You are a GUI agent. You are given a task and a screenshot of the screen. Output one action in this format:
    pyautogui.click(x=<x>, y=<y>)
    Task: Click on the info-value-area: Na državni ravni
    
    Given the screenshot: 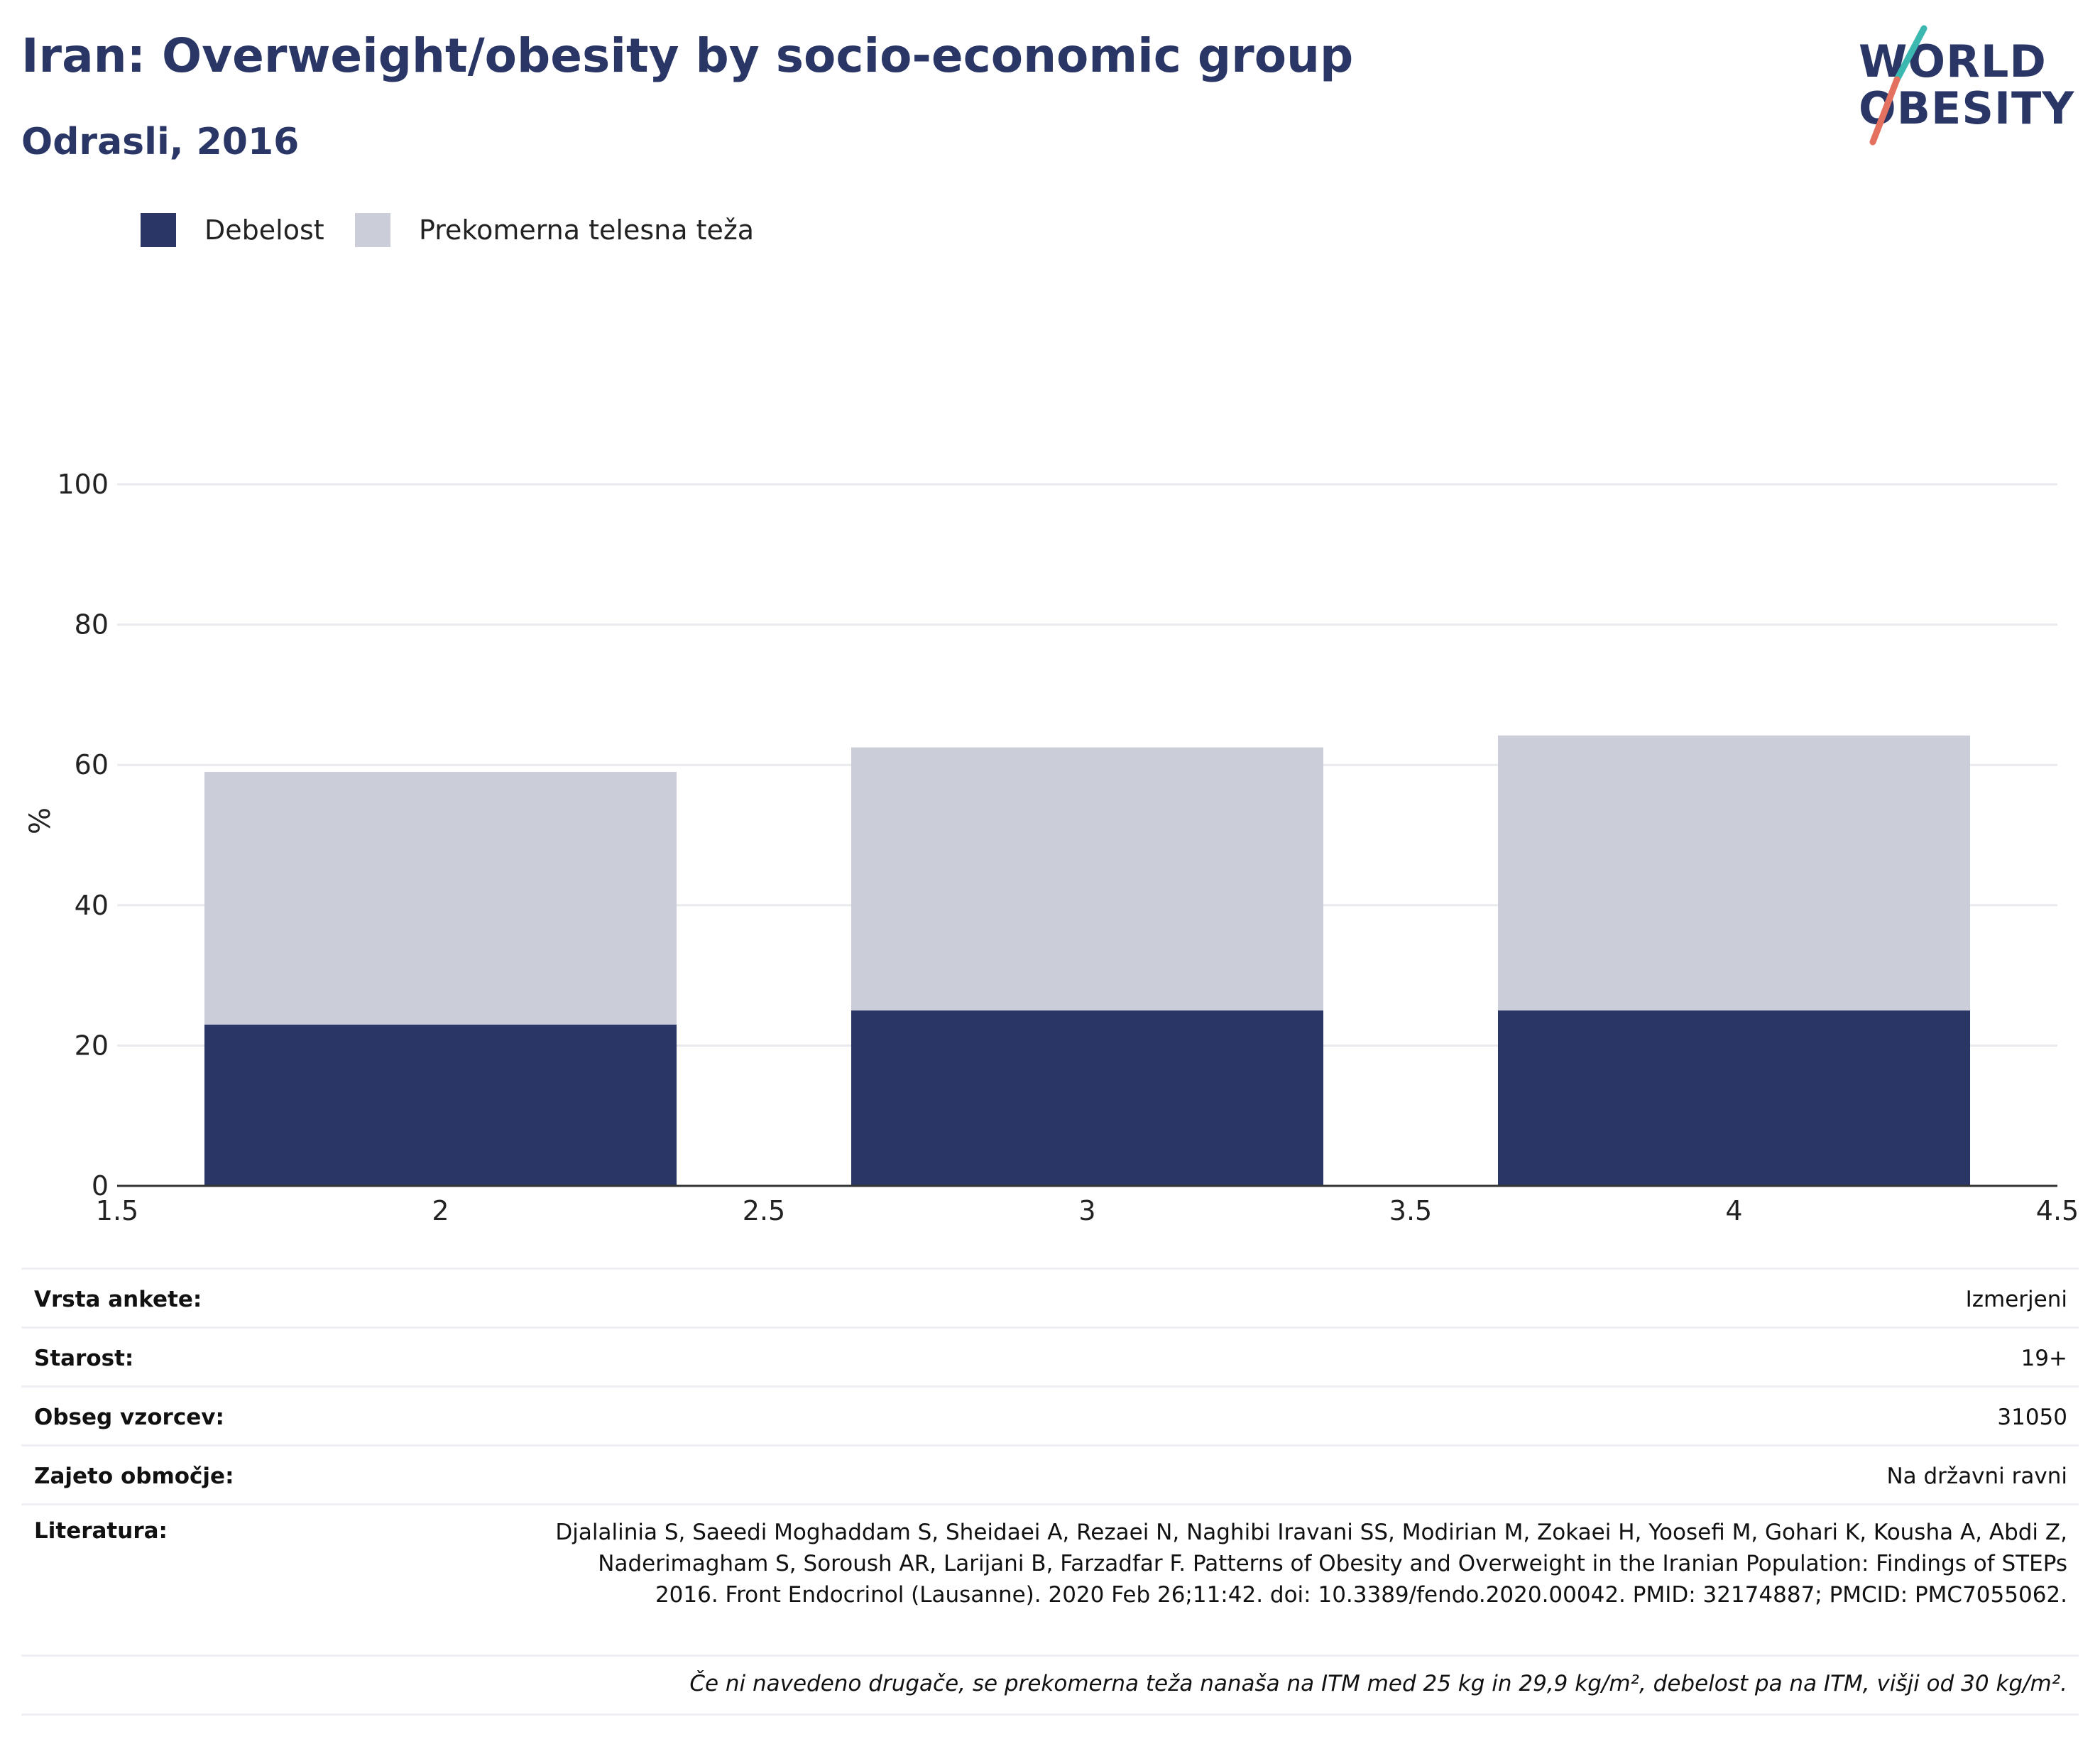 What is the action you would take?
    pyautogui.click(x=1976, y=1477)
    